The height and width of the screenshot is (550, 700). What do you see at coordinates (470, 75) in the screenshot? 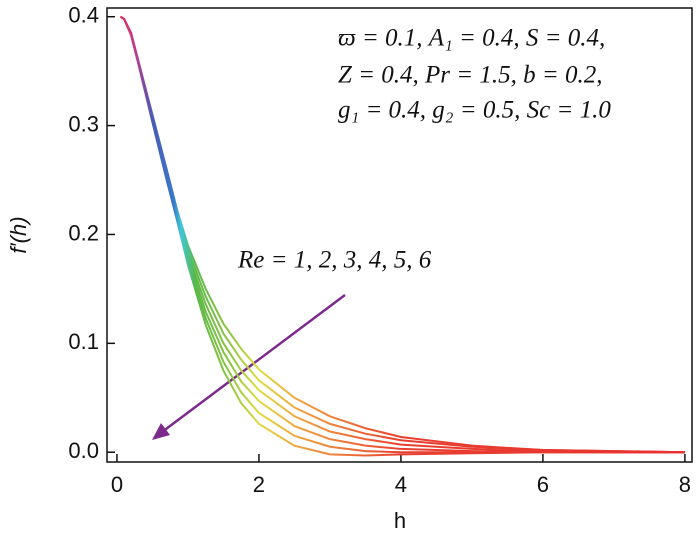
I see `annotation: Z = 0.4, Pr = 1.5, b = 0.2,` at bounding box center [470, 75].